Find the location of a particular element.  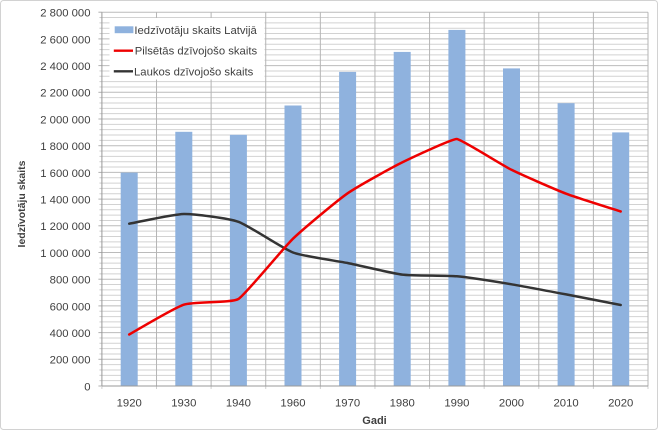

svg-text: 400 000 is located at coordinates (70, 334).